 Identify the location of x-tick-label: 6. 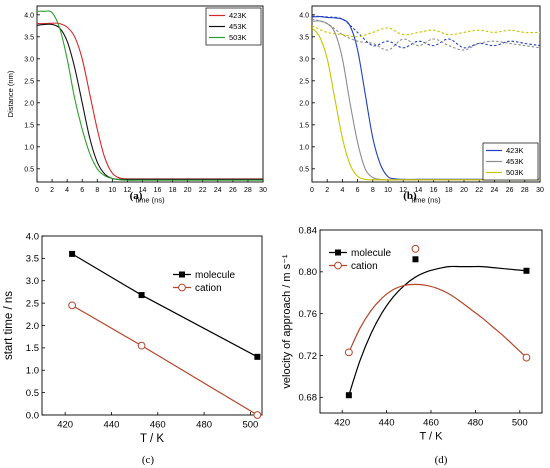
(82, 190).